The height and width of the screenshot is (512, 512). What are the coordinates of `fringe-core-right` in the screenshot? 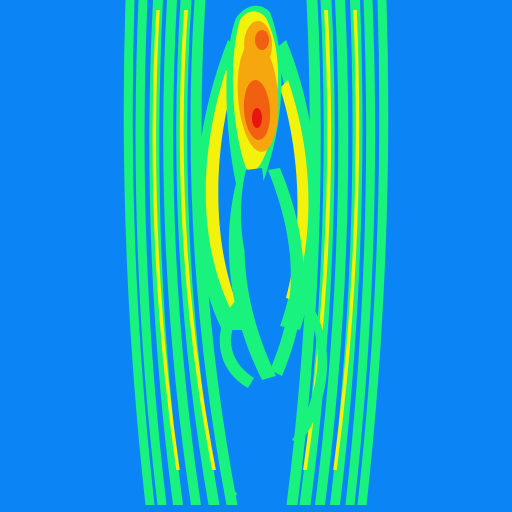 It's located at (346, 240).